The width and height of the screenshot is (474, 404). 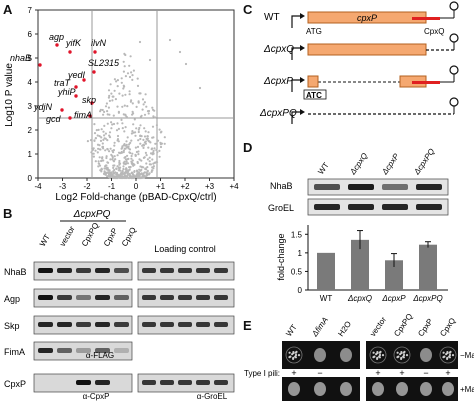 What do you see at coordinates (83, 115) in the screenshot?
I see `gene-label: fimA` at bounding box center [83, 115].